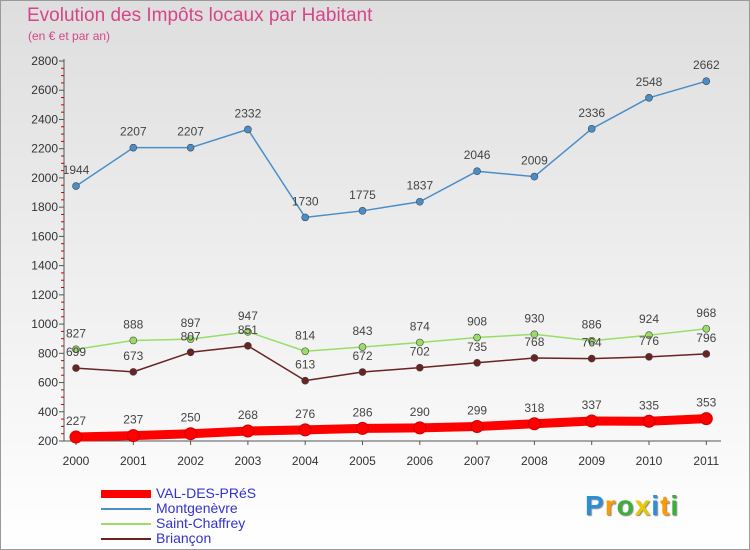 Image resolution: width=750 pixels, height=550 pixels. Describe the element at coordinates (420, 352) in the screenshot. I see `data-label: 702` at that location.